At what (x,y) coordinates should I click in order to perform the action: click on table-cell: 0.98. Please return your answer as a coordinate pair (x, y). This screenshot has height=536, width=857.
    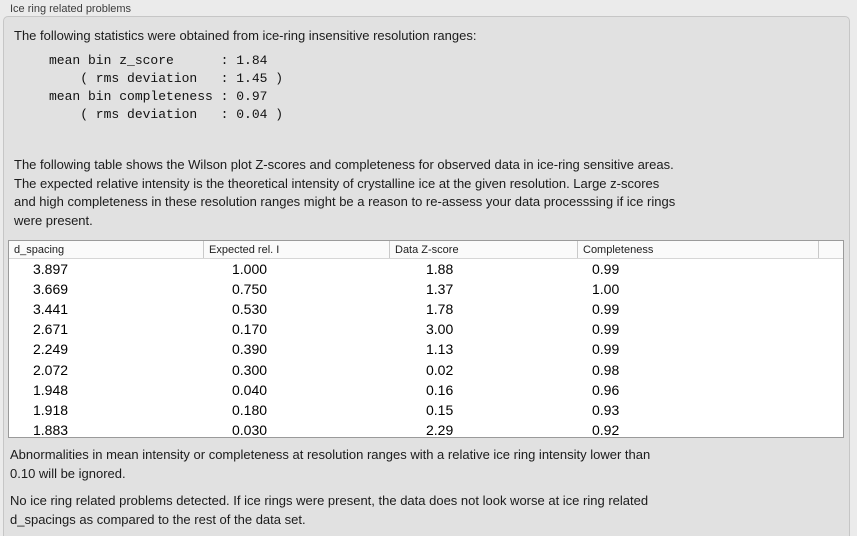
    Looking at the image, I should click on (606, 369).